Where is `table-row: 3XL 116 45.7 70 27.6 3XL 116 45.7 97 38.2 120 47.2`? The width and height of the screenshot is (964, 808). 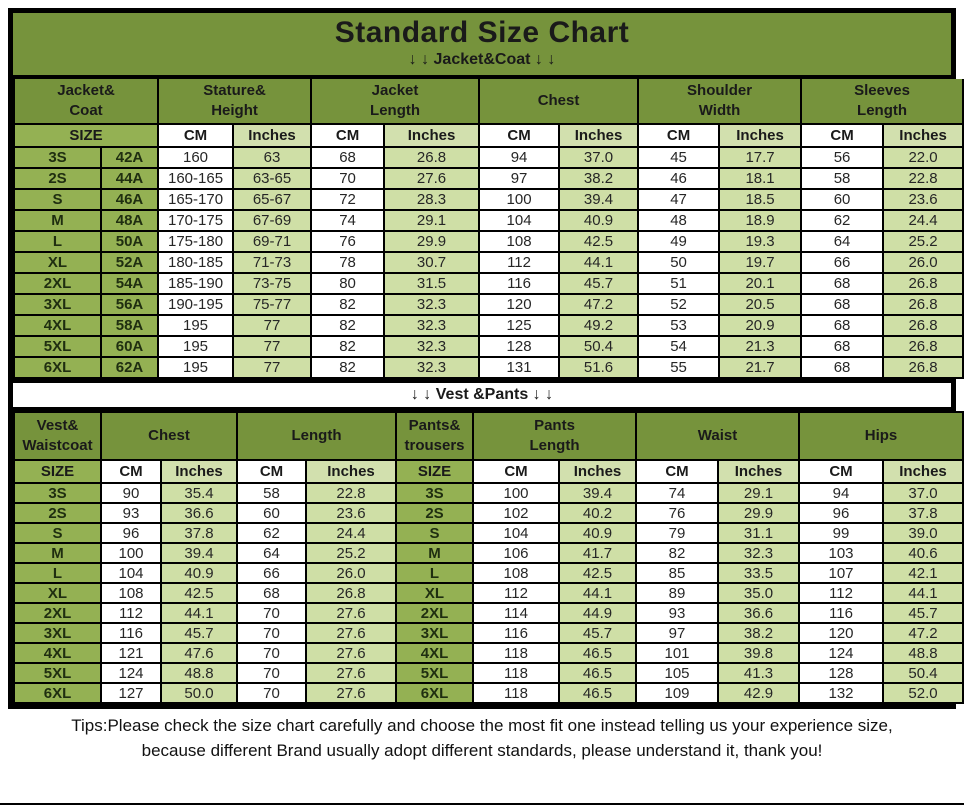
table-row: 3XL 116 45.7 70 27.6 3XL 116 45.7 97 38.2 120 47.2 is located at coordinates (488, 633).